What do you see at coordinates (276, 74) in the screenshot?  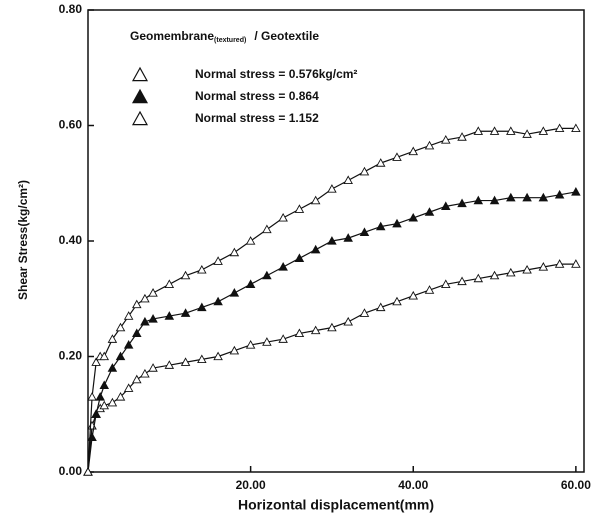 I see `legend-label: Normal stress = 0.576kg/cm²` at bounding box center [276, 74].